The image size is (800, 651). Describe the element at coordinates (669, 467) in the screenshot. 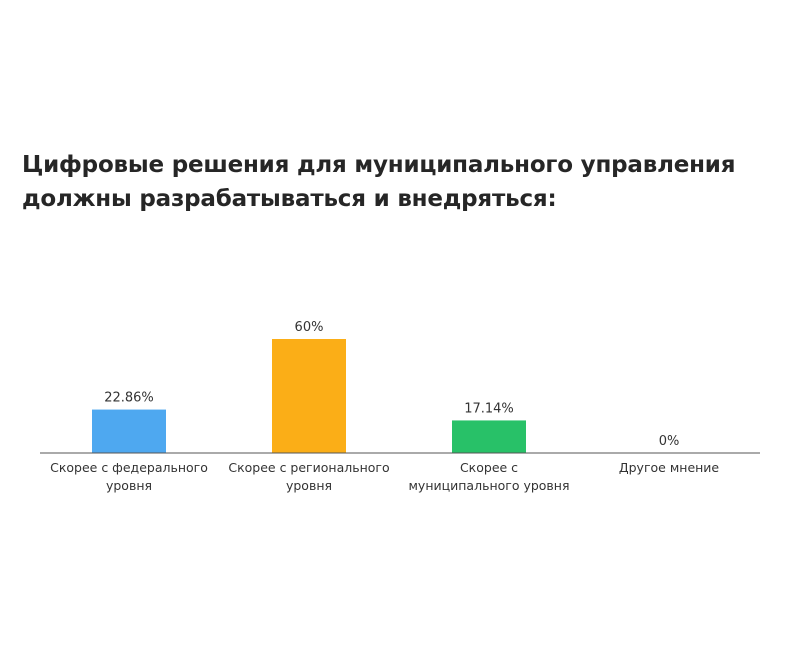

I see `category-label-4: Другое мнение` at that location.